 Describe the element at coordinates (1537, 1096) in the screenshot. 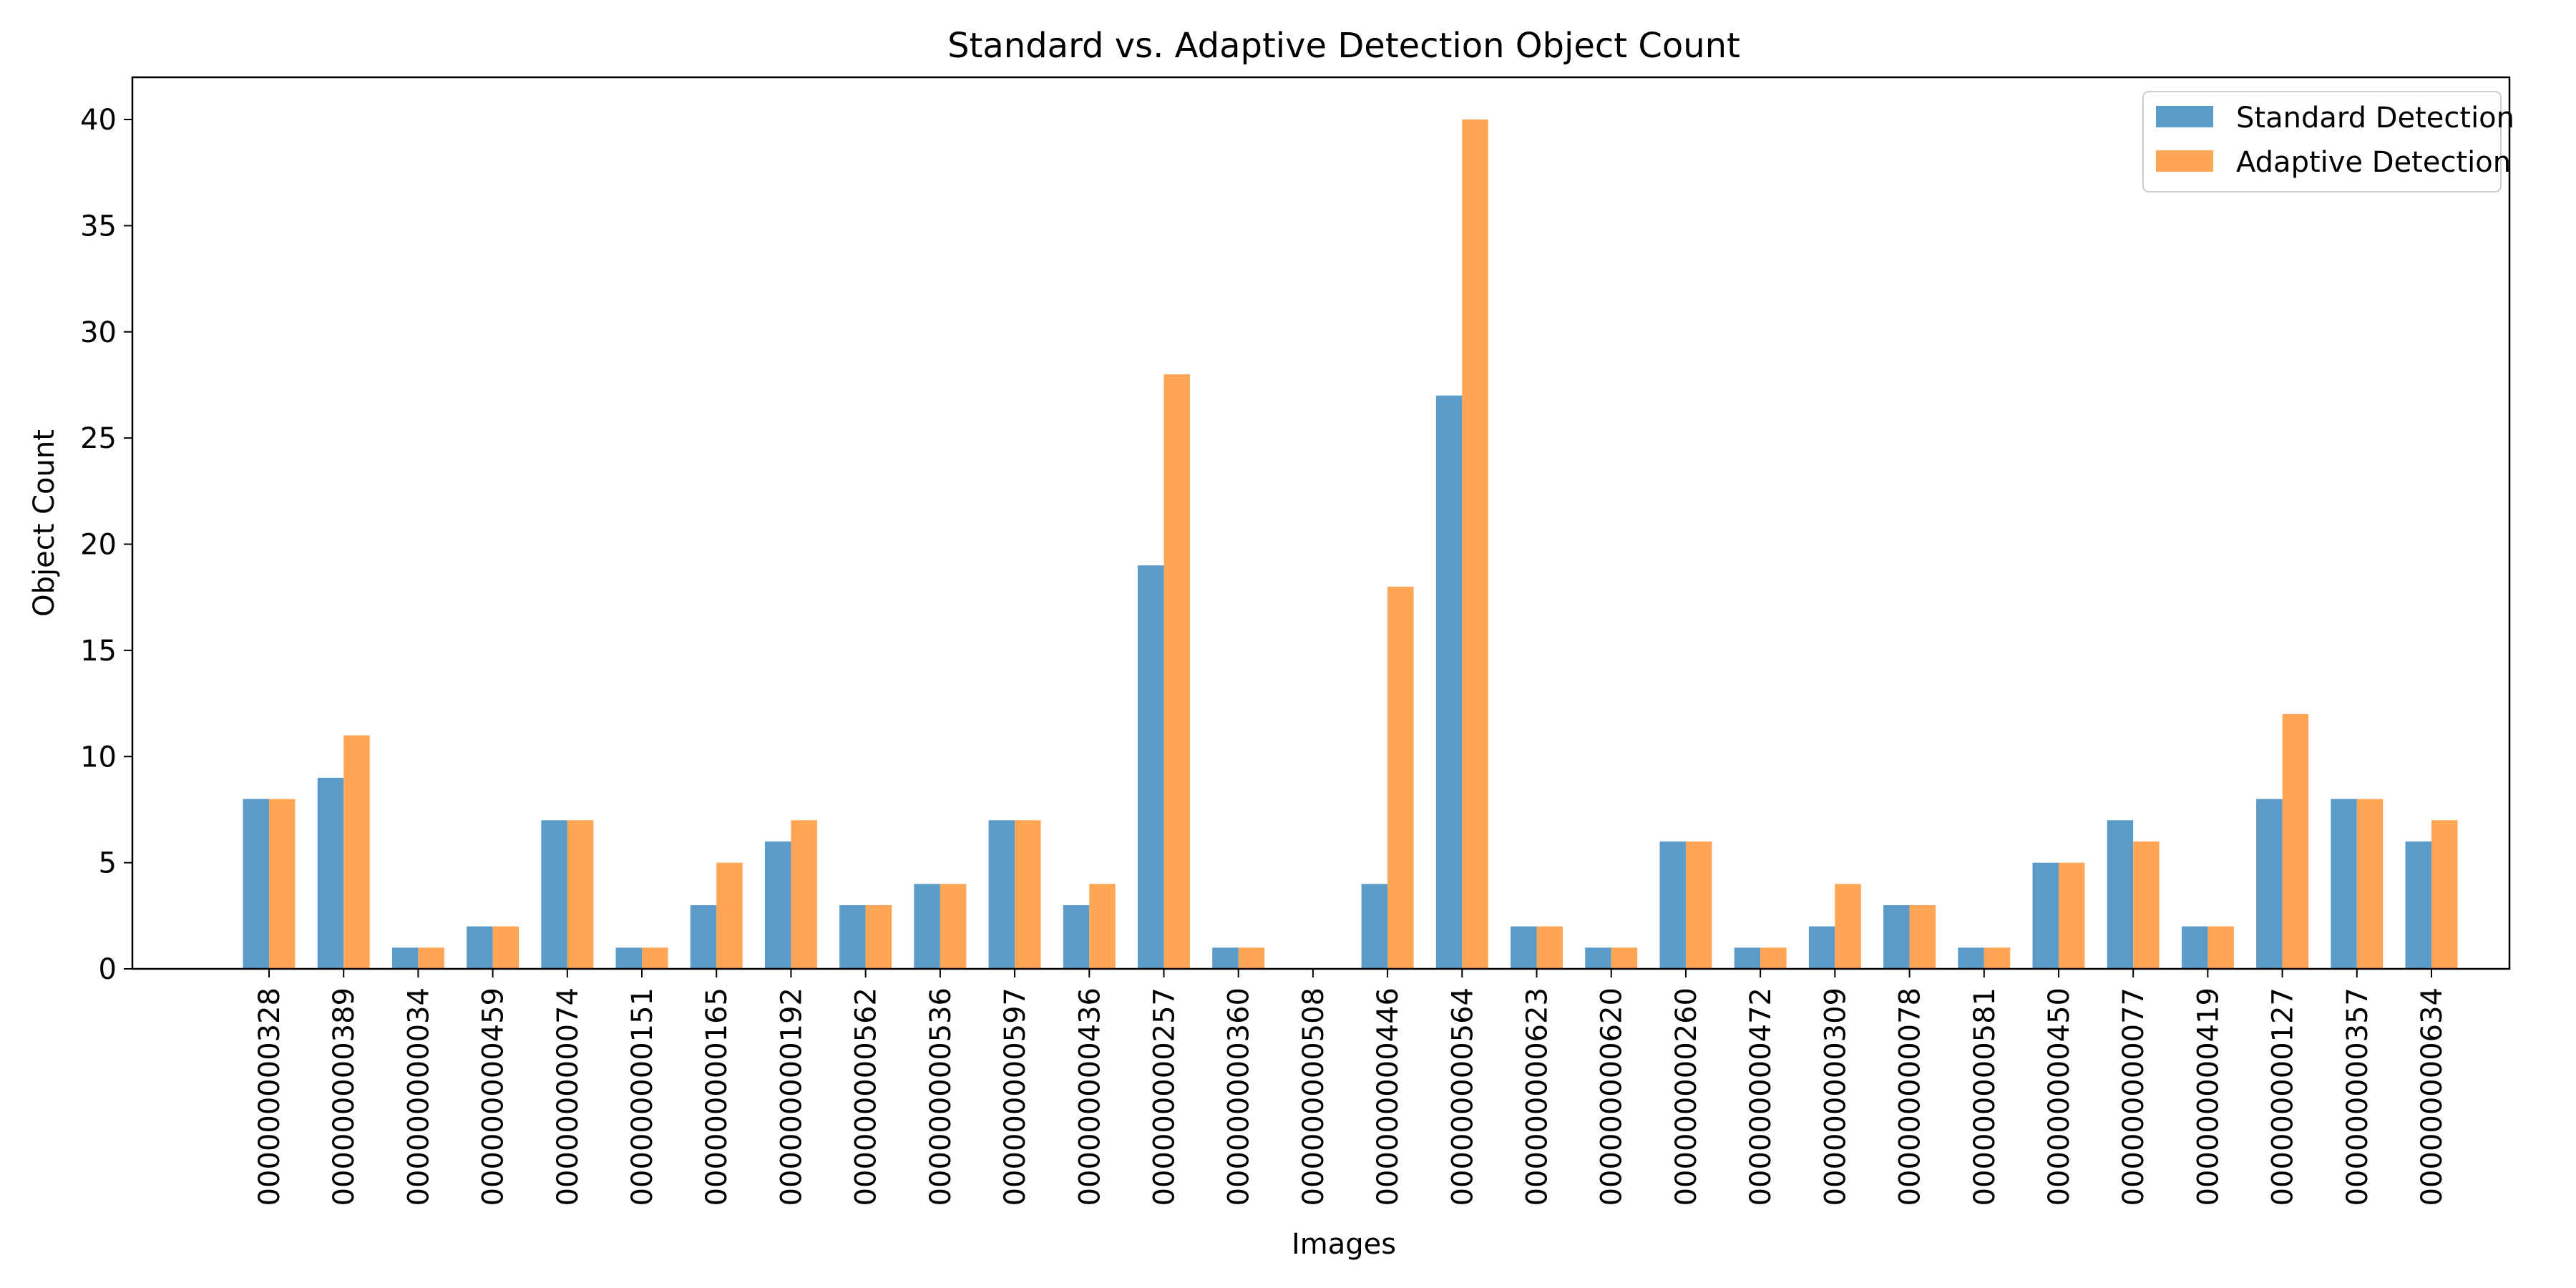

I see `x-tick-label-000000000623: 000000000623` at that location.